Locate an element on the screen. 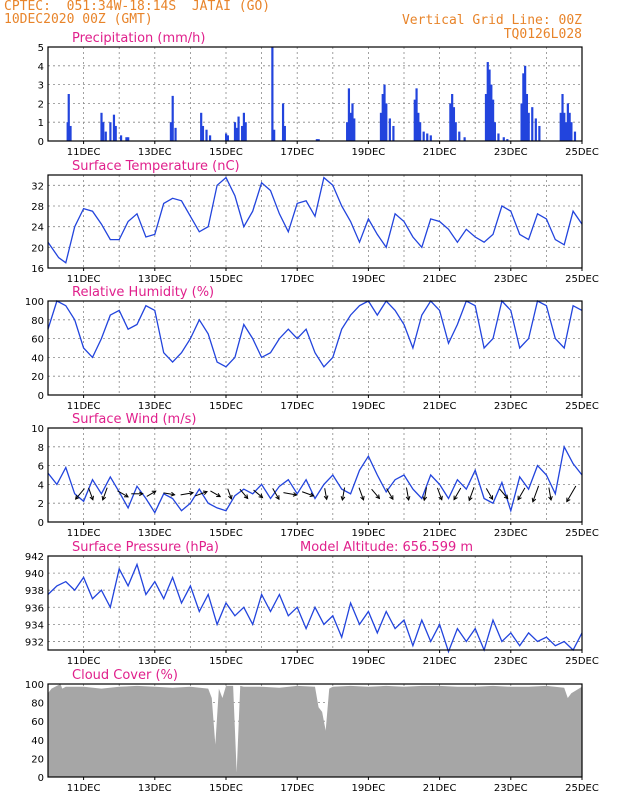 The width and height of the screenshot is (618, 800). wind-series-line is located at coordinates (315, 479).